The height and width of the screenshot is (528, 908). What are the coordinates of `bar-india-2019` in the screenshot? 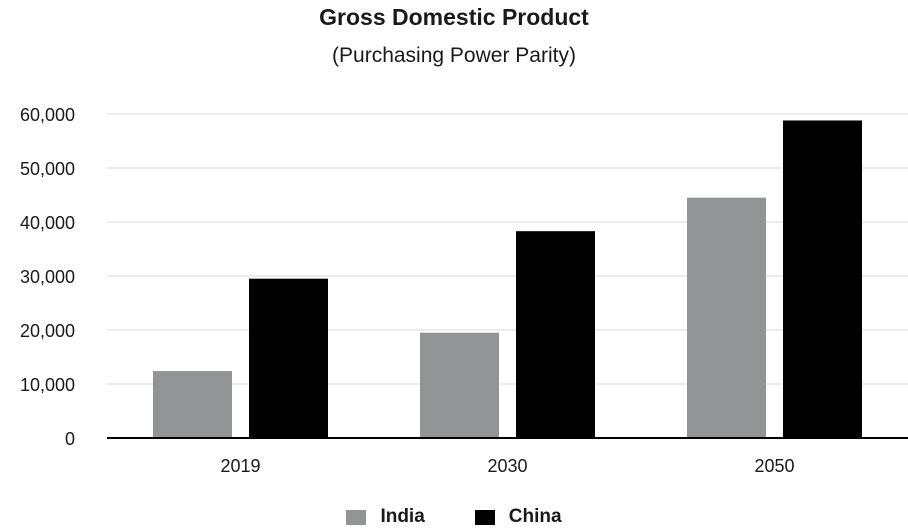 It's located at (192, 404).